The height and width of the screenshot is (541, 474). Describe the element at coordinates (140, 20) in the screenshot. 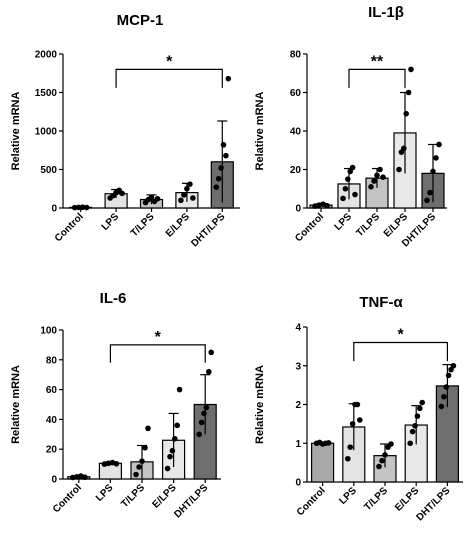

I see `chart-title: MCP-1` at that location.